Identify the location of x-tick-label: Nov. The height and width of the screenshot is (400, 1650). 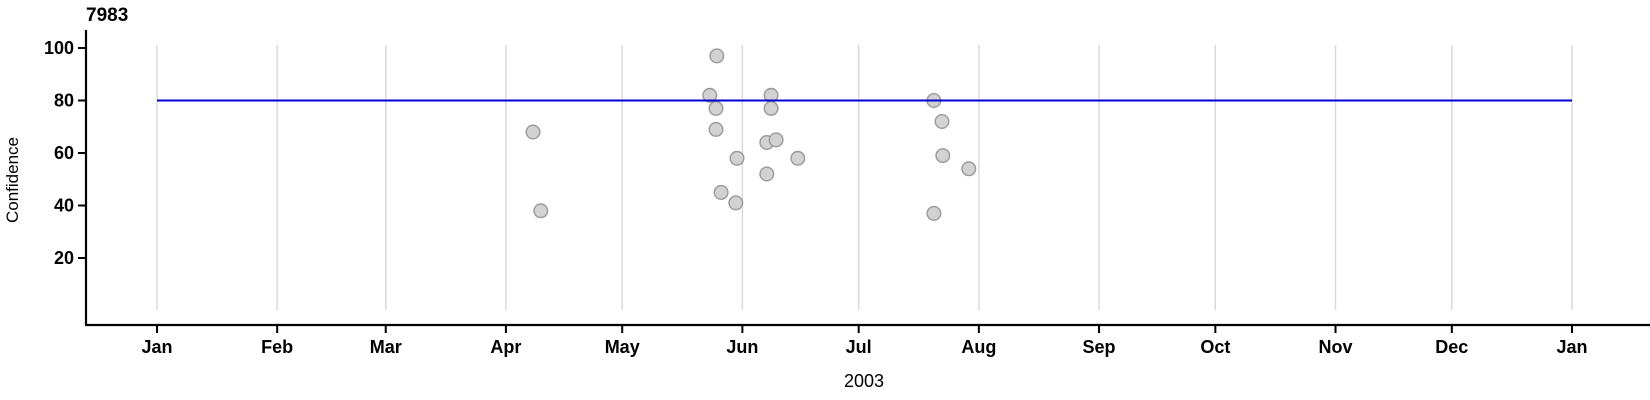
(1336, 347).